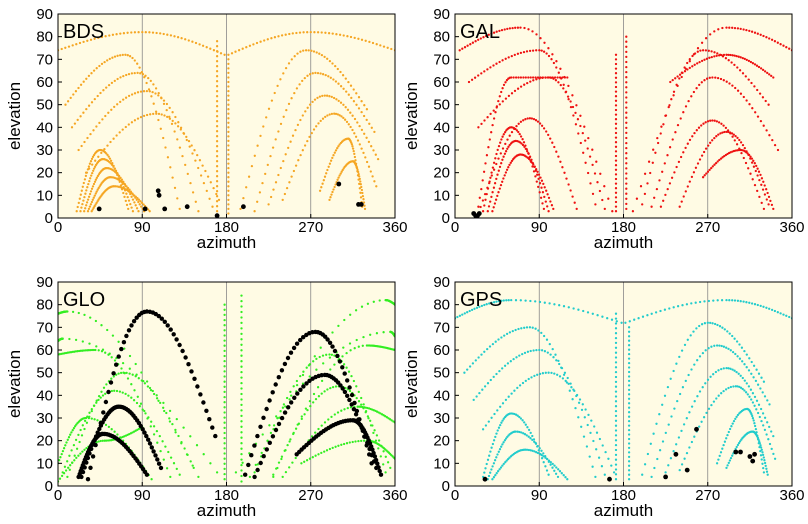 The width and height of the screenshot is (808, 524). I want to click on x-tick-label: 360, so click(394, 227).